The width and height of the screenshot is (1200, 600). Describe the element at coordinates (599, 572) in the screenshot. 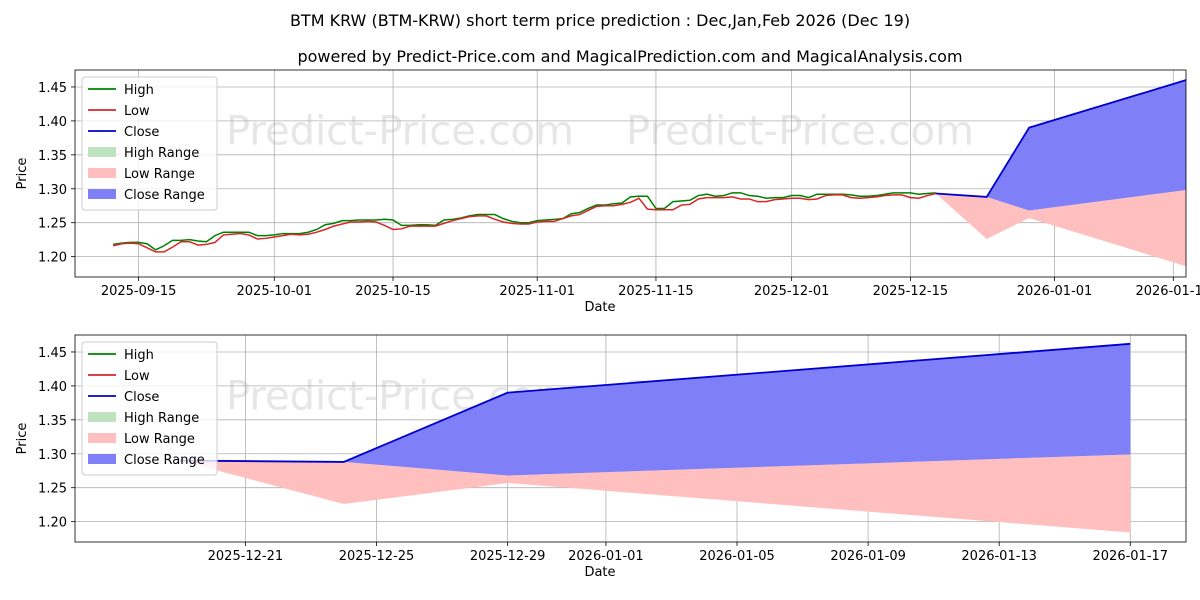

I see `bottom-xaxis-label: Date` at that location.